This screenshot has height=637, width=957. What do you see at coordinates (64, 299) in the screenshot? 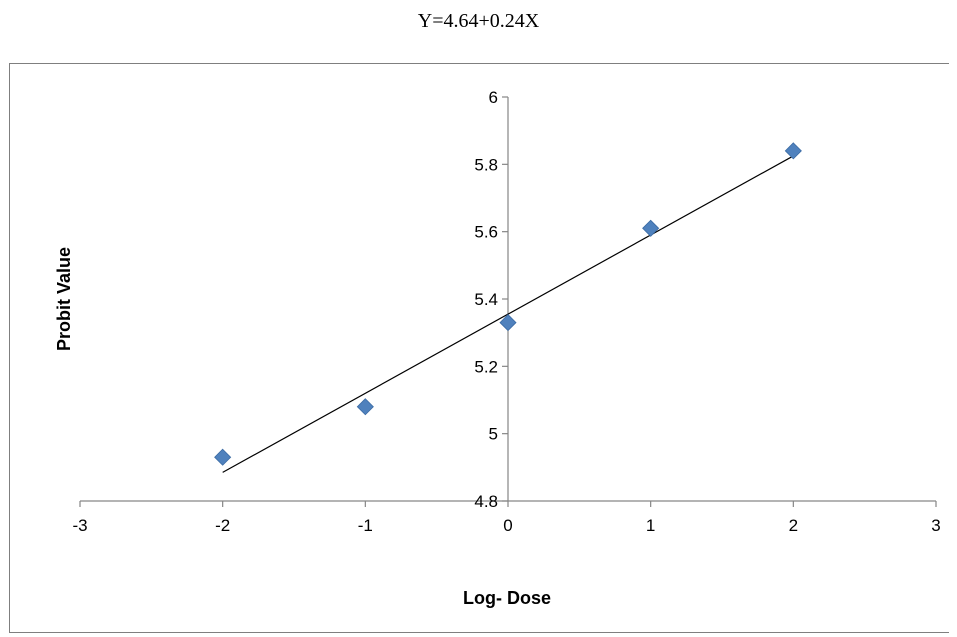
I see `y-axis-title: Probit Value` at bounding box center [64, 299].